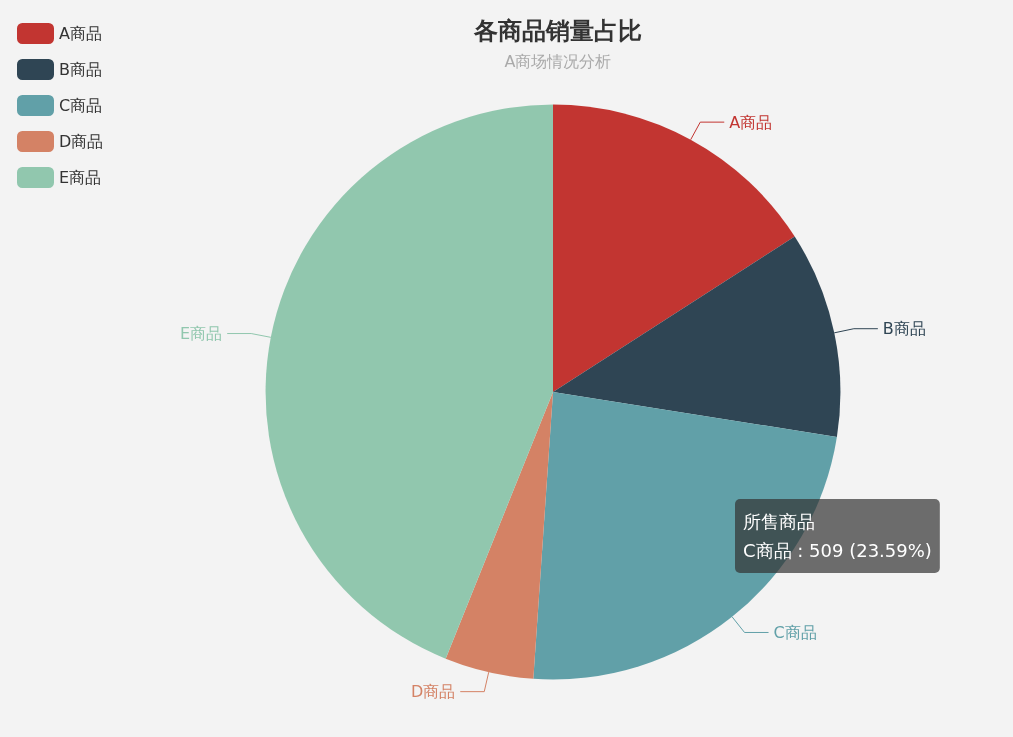 This screenshot has height=737, width=1013. Describe the element at coordinates (558, 61) in the screenshot. I see `text: A商场情况分析` at that location.